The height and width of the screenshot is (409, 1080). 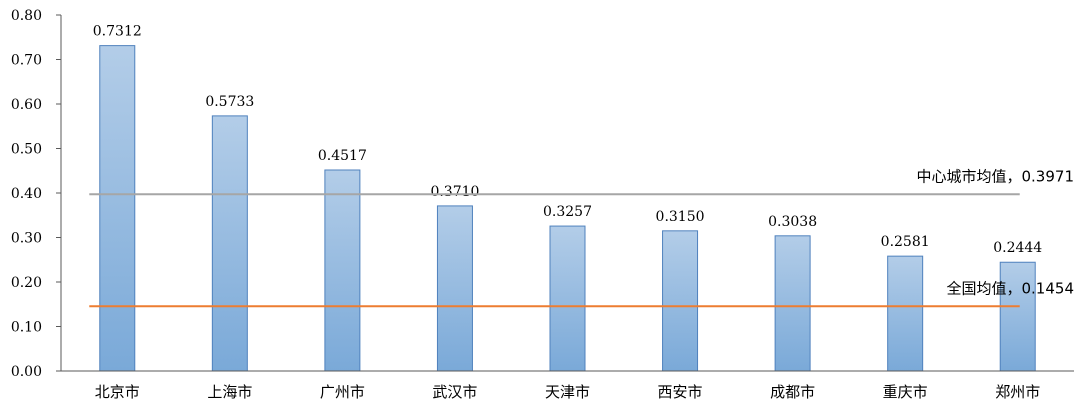 What do you see at coordinates (567, 212) in the screenshot?
I see `bar-value-label: 0.3257` at bounding box center [567, 212].